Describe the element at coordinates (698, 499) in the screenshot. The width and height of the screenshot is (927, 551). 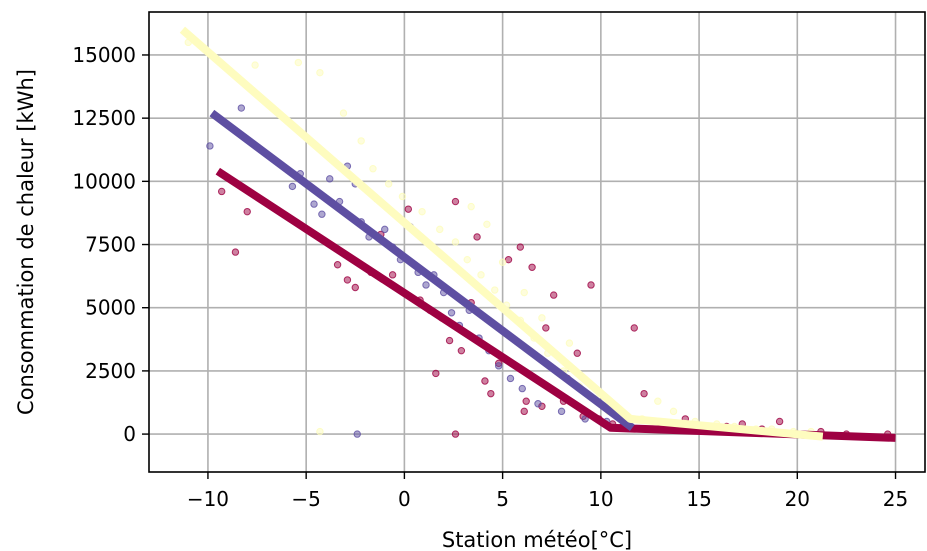
I see `x-tick-label: 15` at that location.